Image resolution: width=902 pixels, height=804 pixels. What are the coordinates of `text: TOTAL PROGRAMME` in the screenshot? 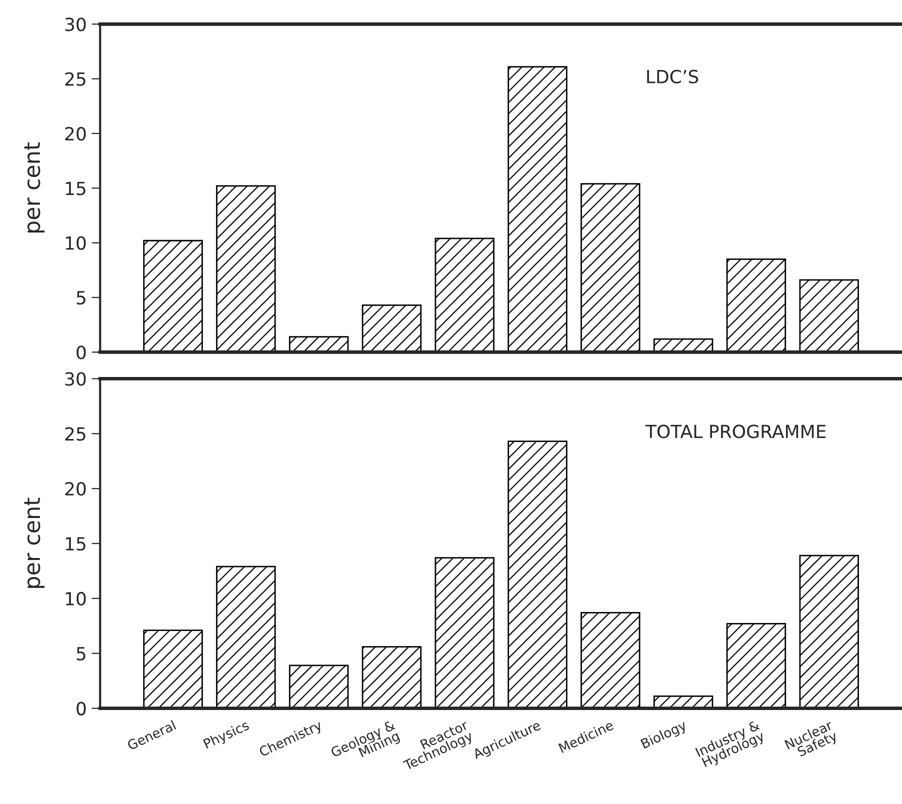 It's located at (735, 431).